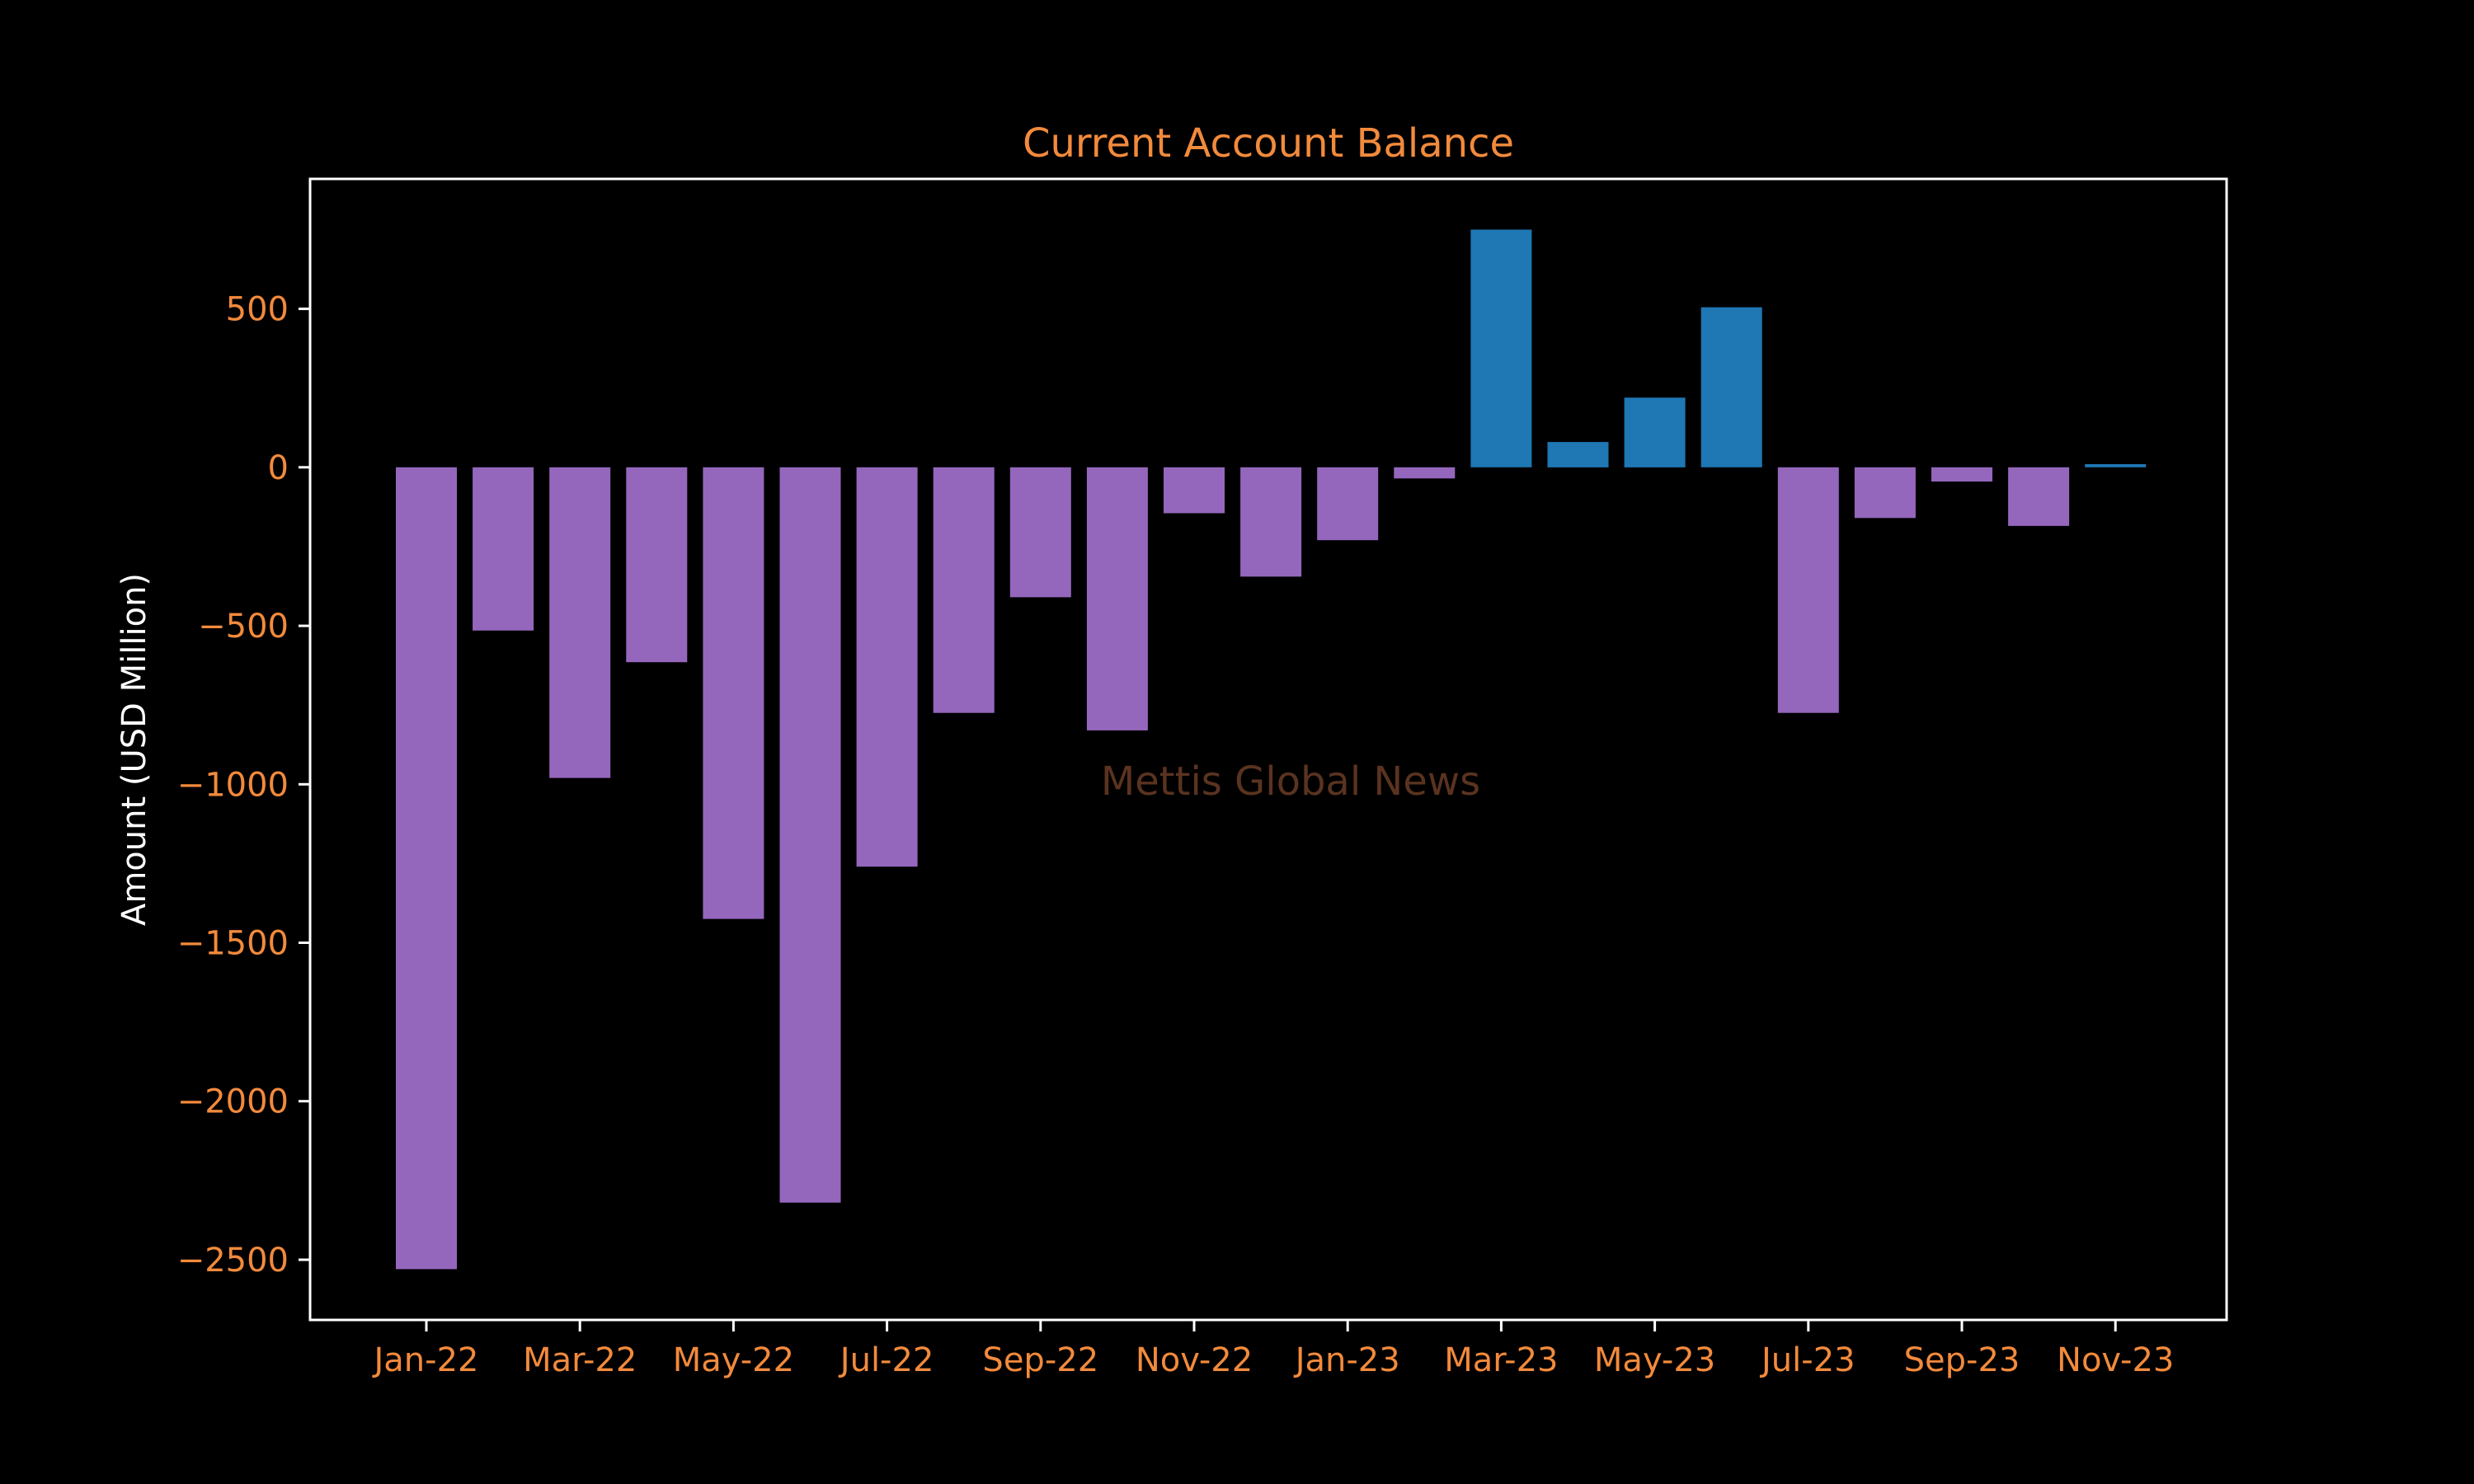 Image resolution: width=2474 pixels, height=1484 pixels. What do you see at coordinates (1962, 1360) in the screenshot?
I see `x-tick-label: Sep-23` at bounding box center [1962, 1360].